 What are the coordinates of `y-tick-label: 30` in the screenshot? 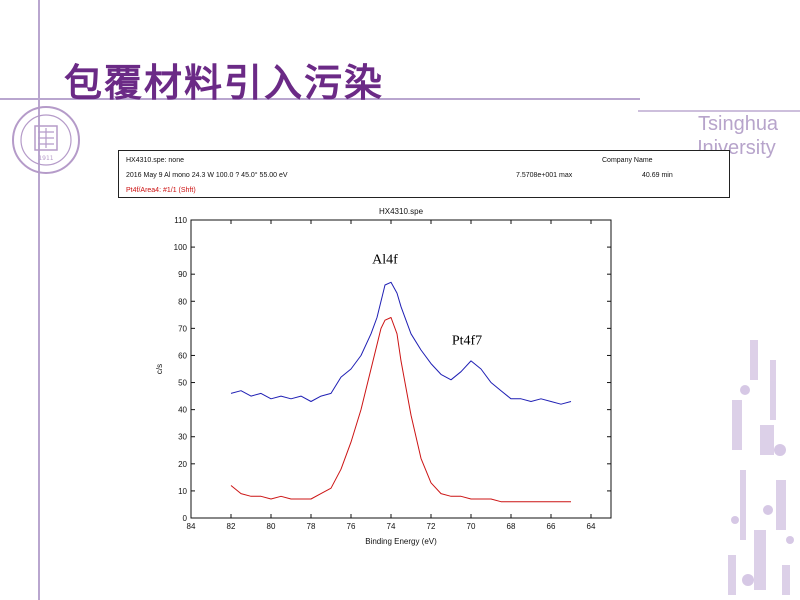 It's located at (182, 437).